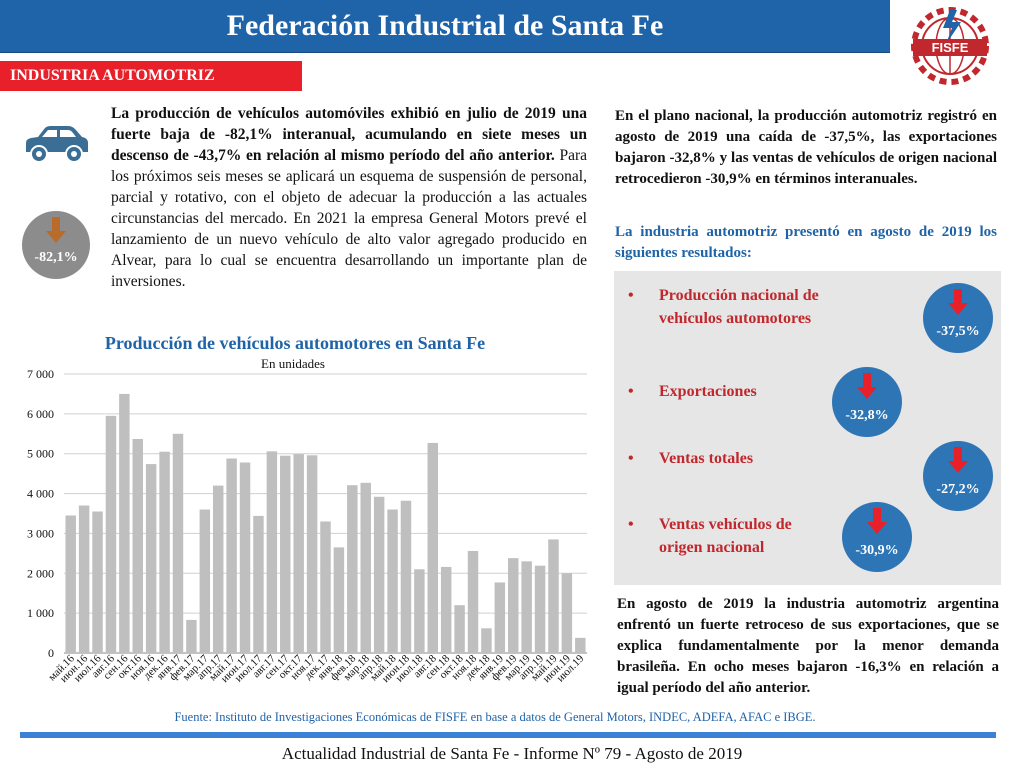  What do you see at coordinates (40, 533) in the screenshot?
I see `y-tick-label: 3 000` at bounding box center [40, 533].